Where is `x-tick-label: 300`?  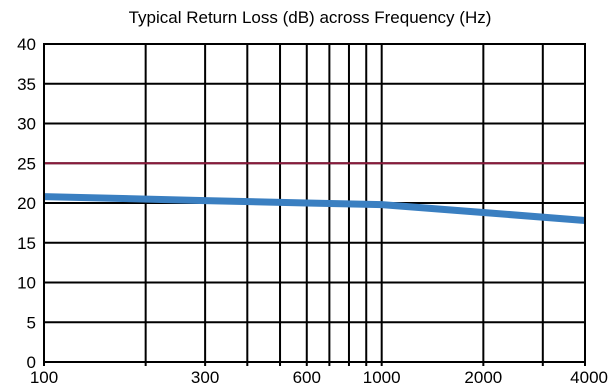
x-tick-label: 300 is located at coordinates (205, 377).